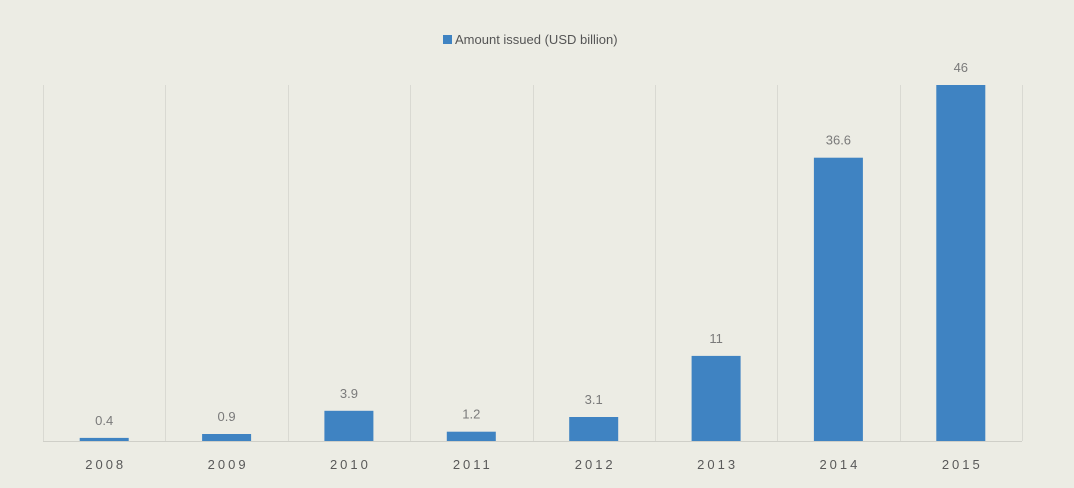  I want to click on bar-2008, so click(104, 439).